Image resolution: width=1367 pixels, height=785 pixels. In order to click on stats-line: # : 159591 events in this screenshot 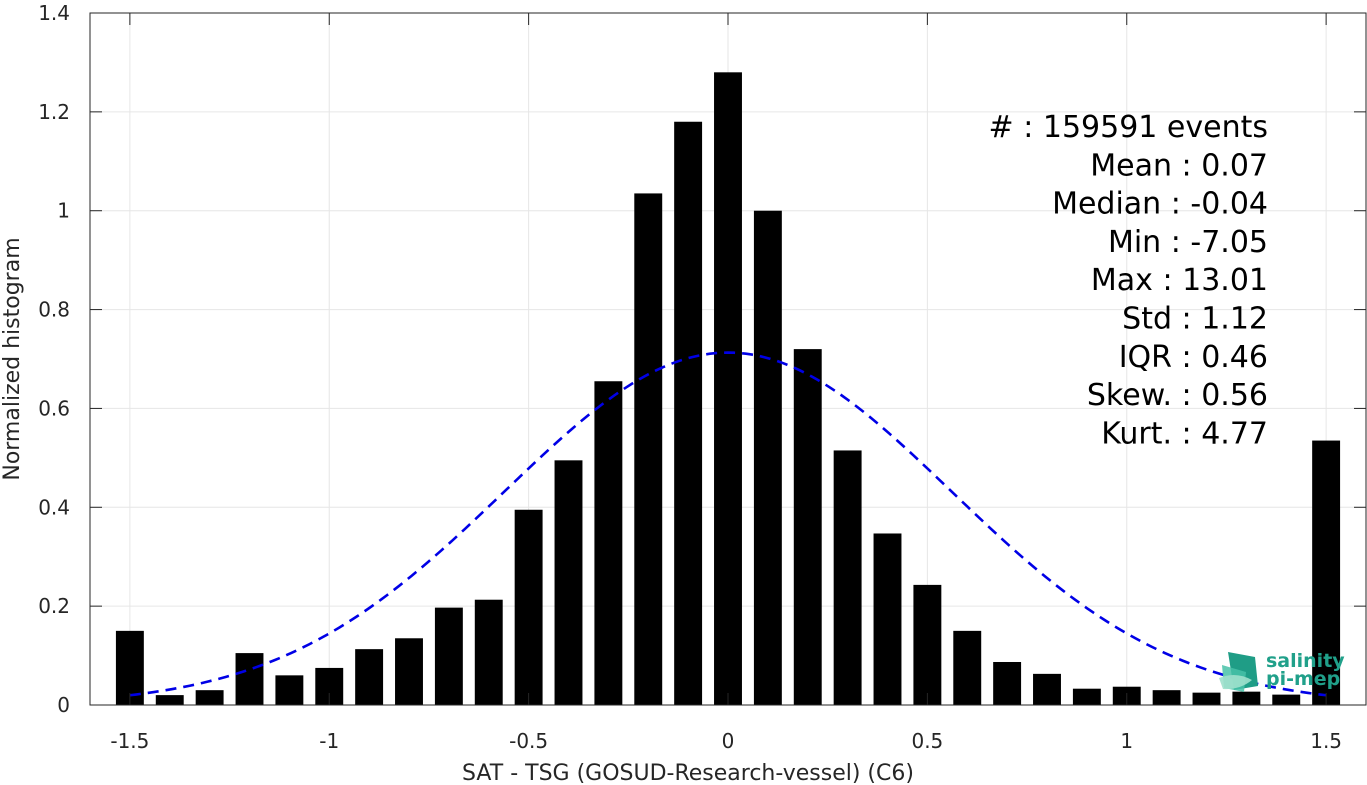, I will do `click(1128, 127)`.